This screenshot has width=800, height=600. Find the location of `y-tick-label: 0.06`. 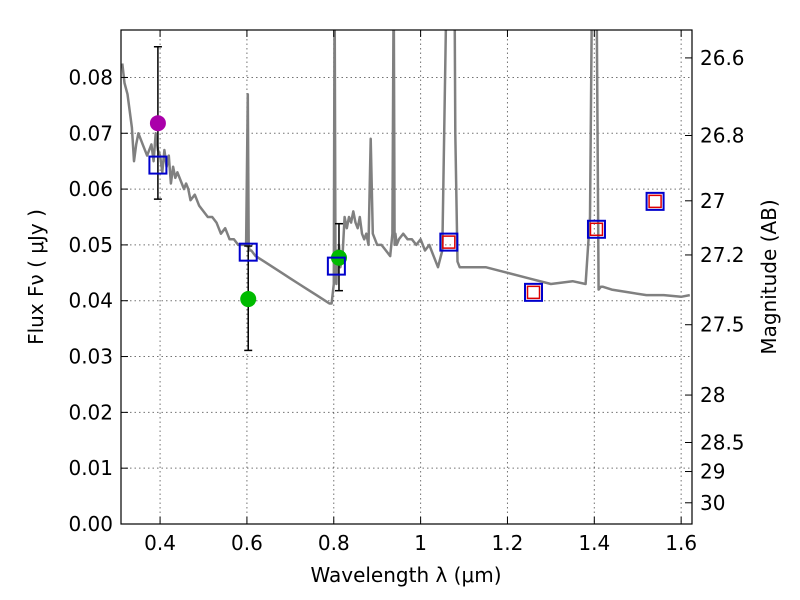

y-tick-label: 0.06 is located at coordinates (90, 189).